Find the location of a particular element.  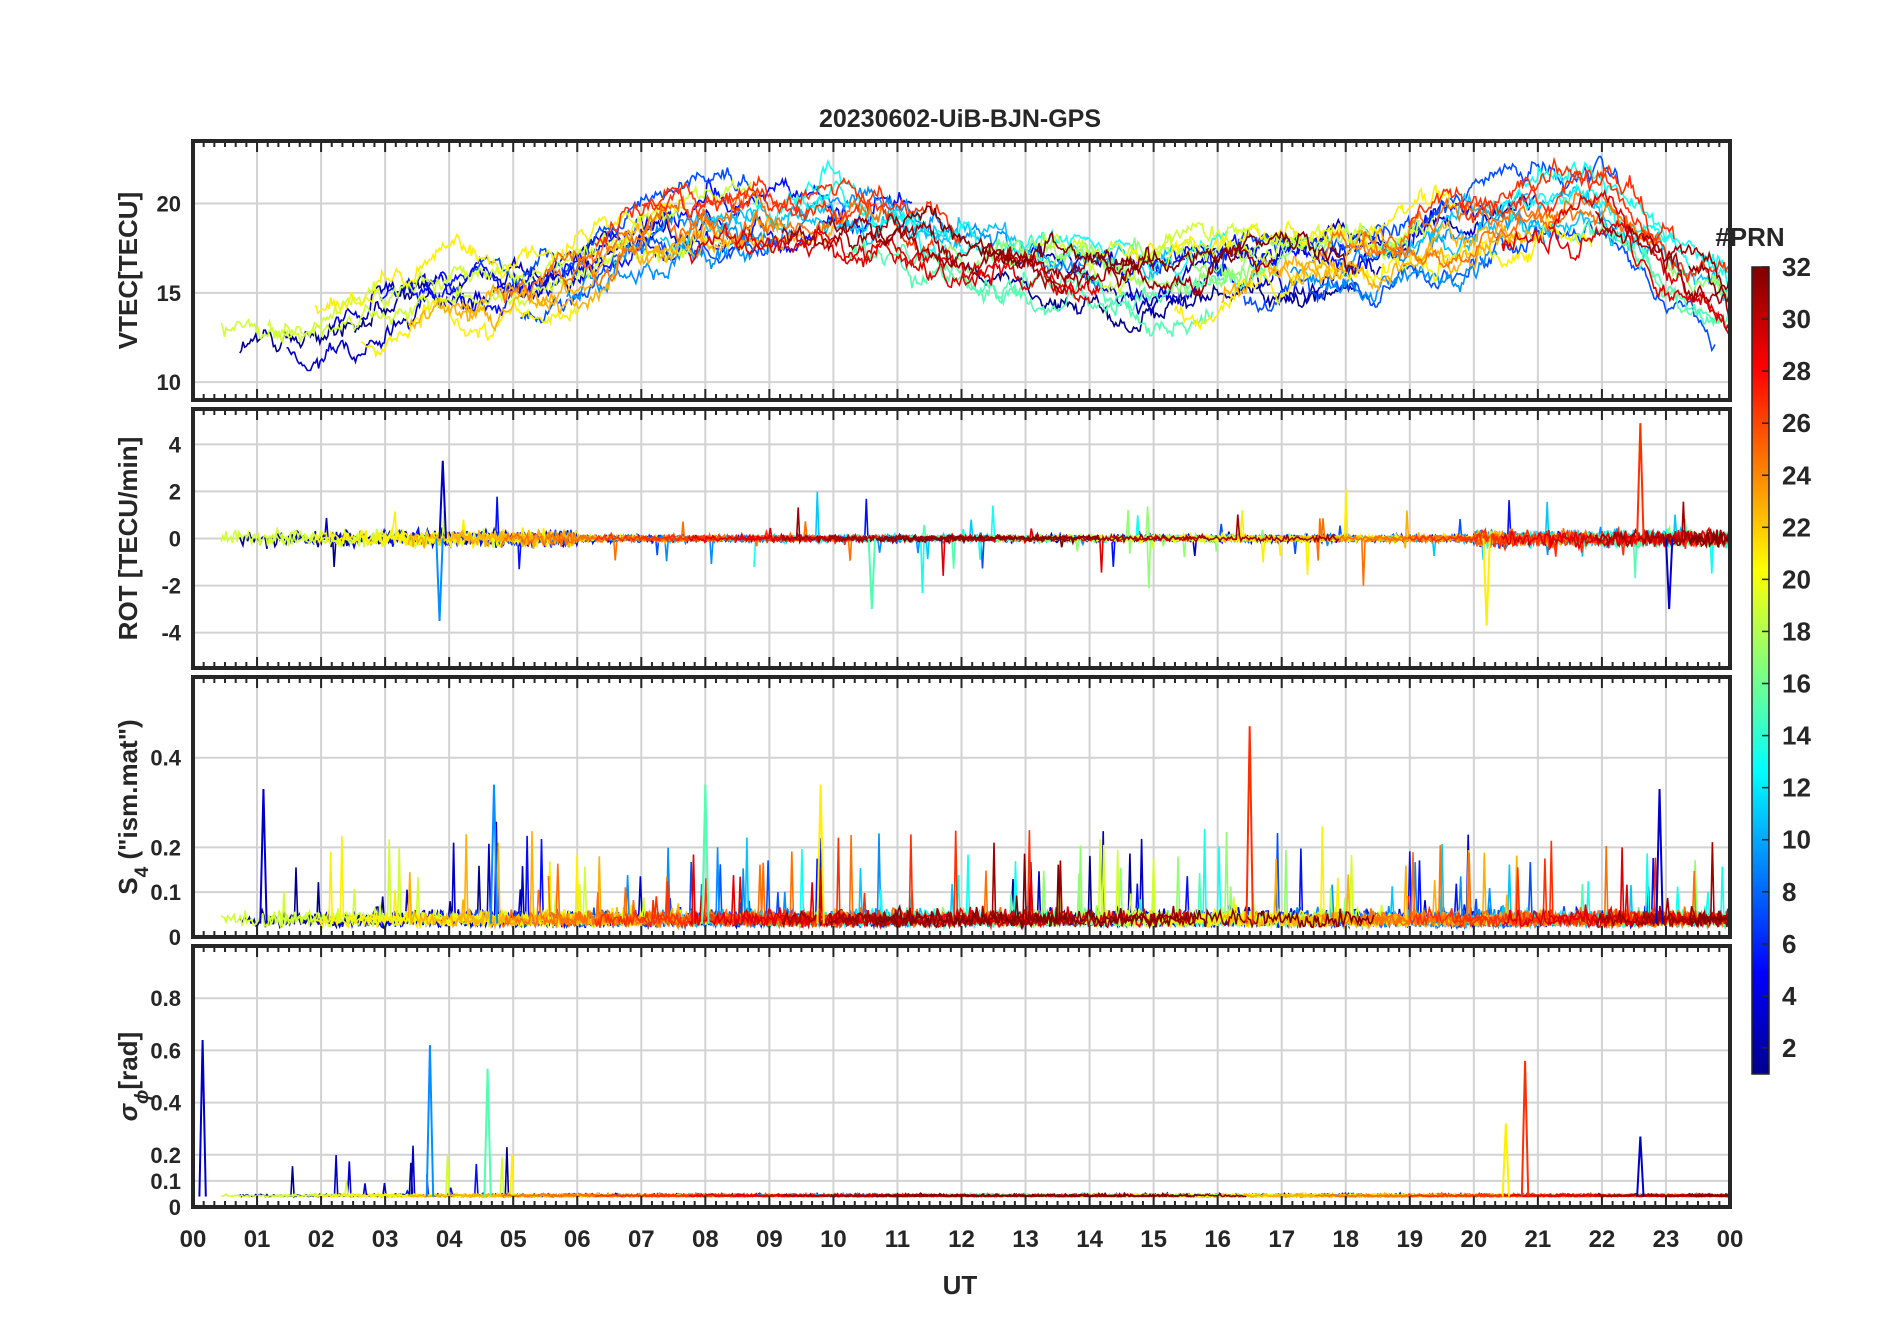

colorbar-tick-label: 20 is located at coordinates (1796, 579).